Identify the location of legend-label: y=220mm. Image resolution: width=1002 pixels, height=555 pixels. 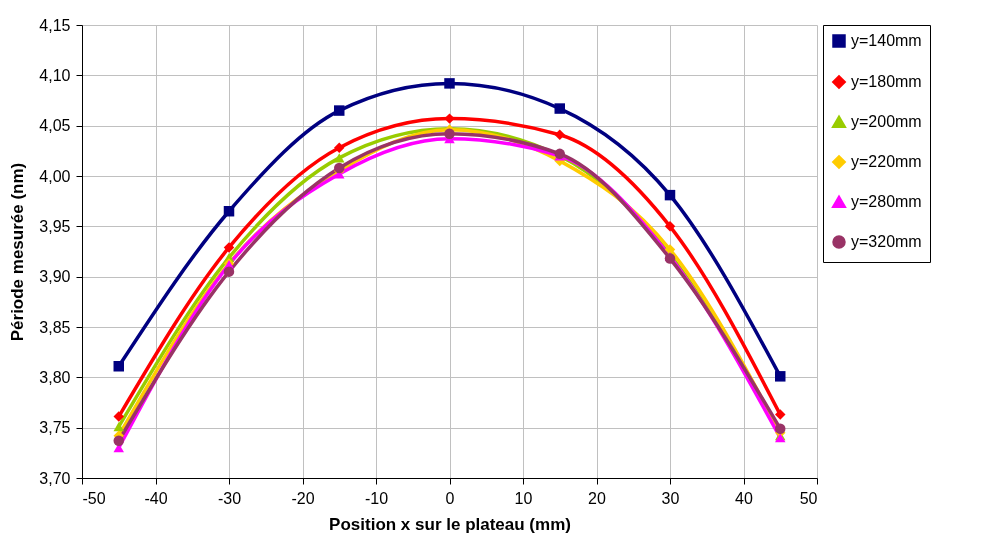
(886, 161).